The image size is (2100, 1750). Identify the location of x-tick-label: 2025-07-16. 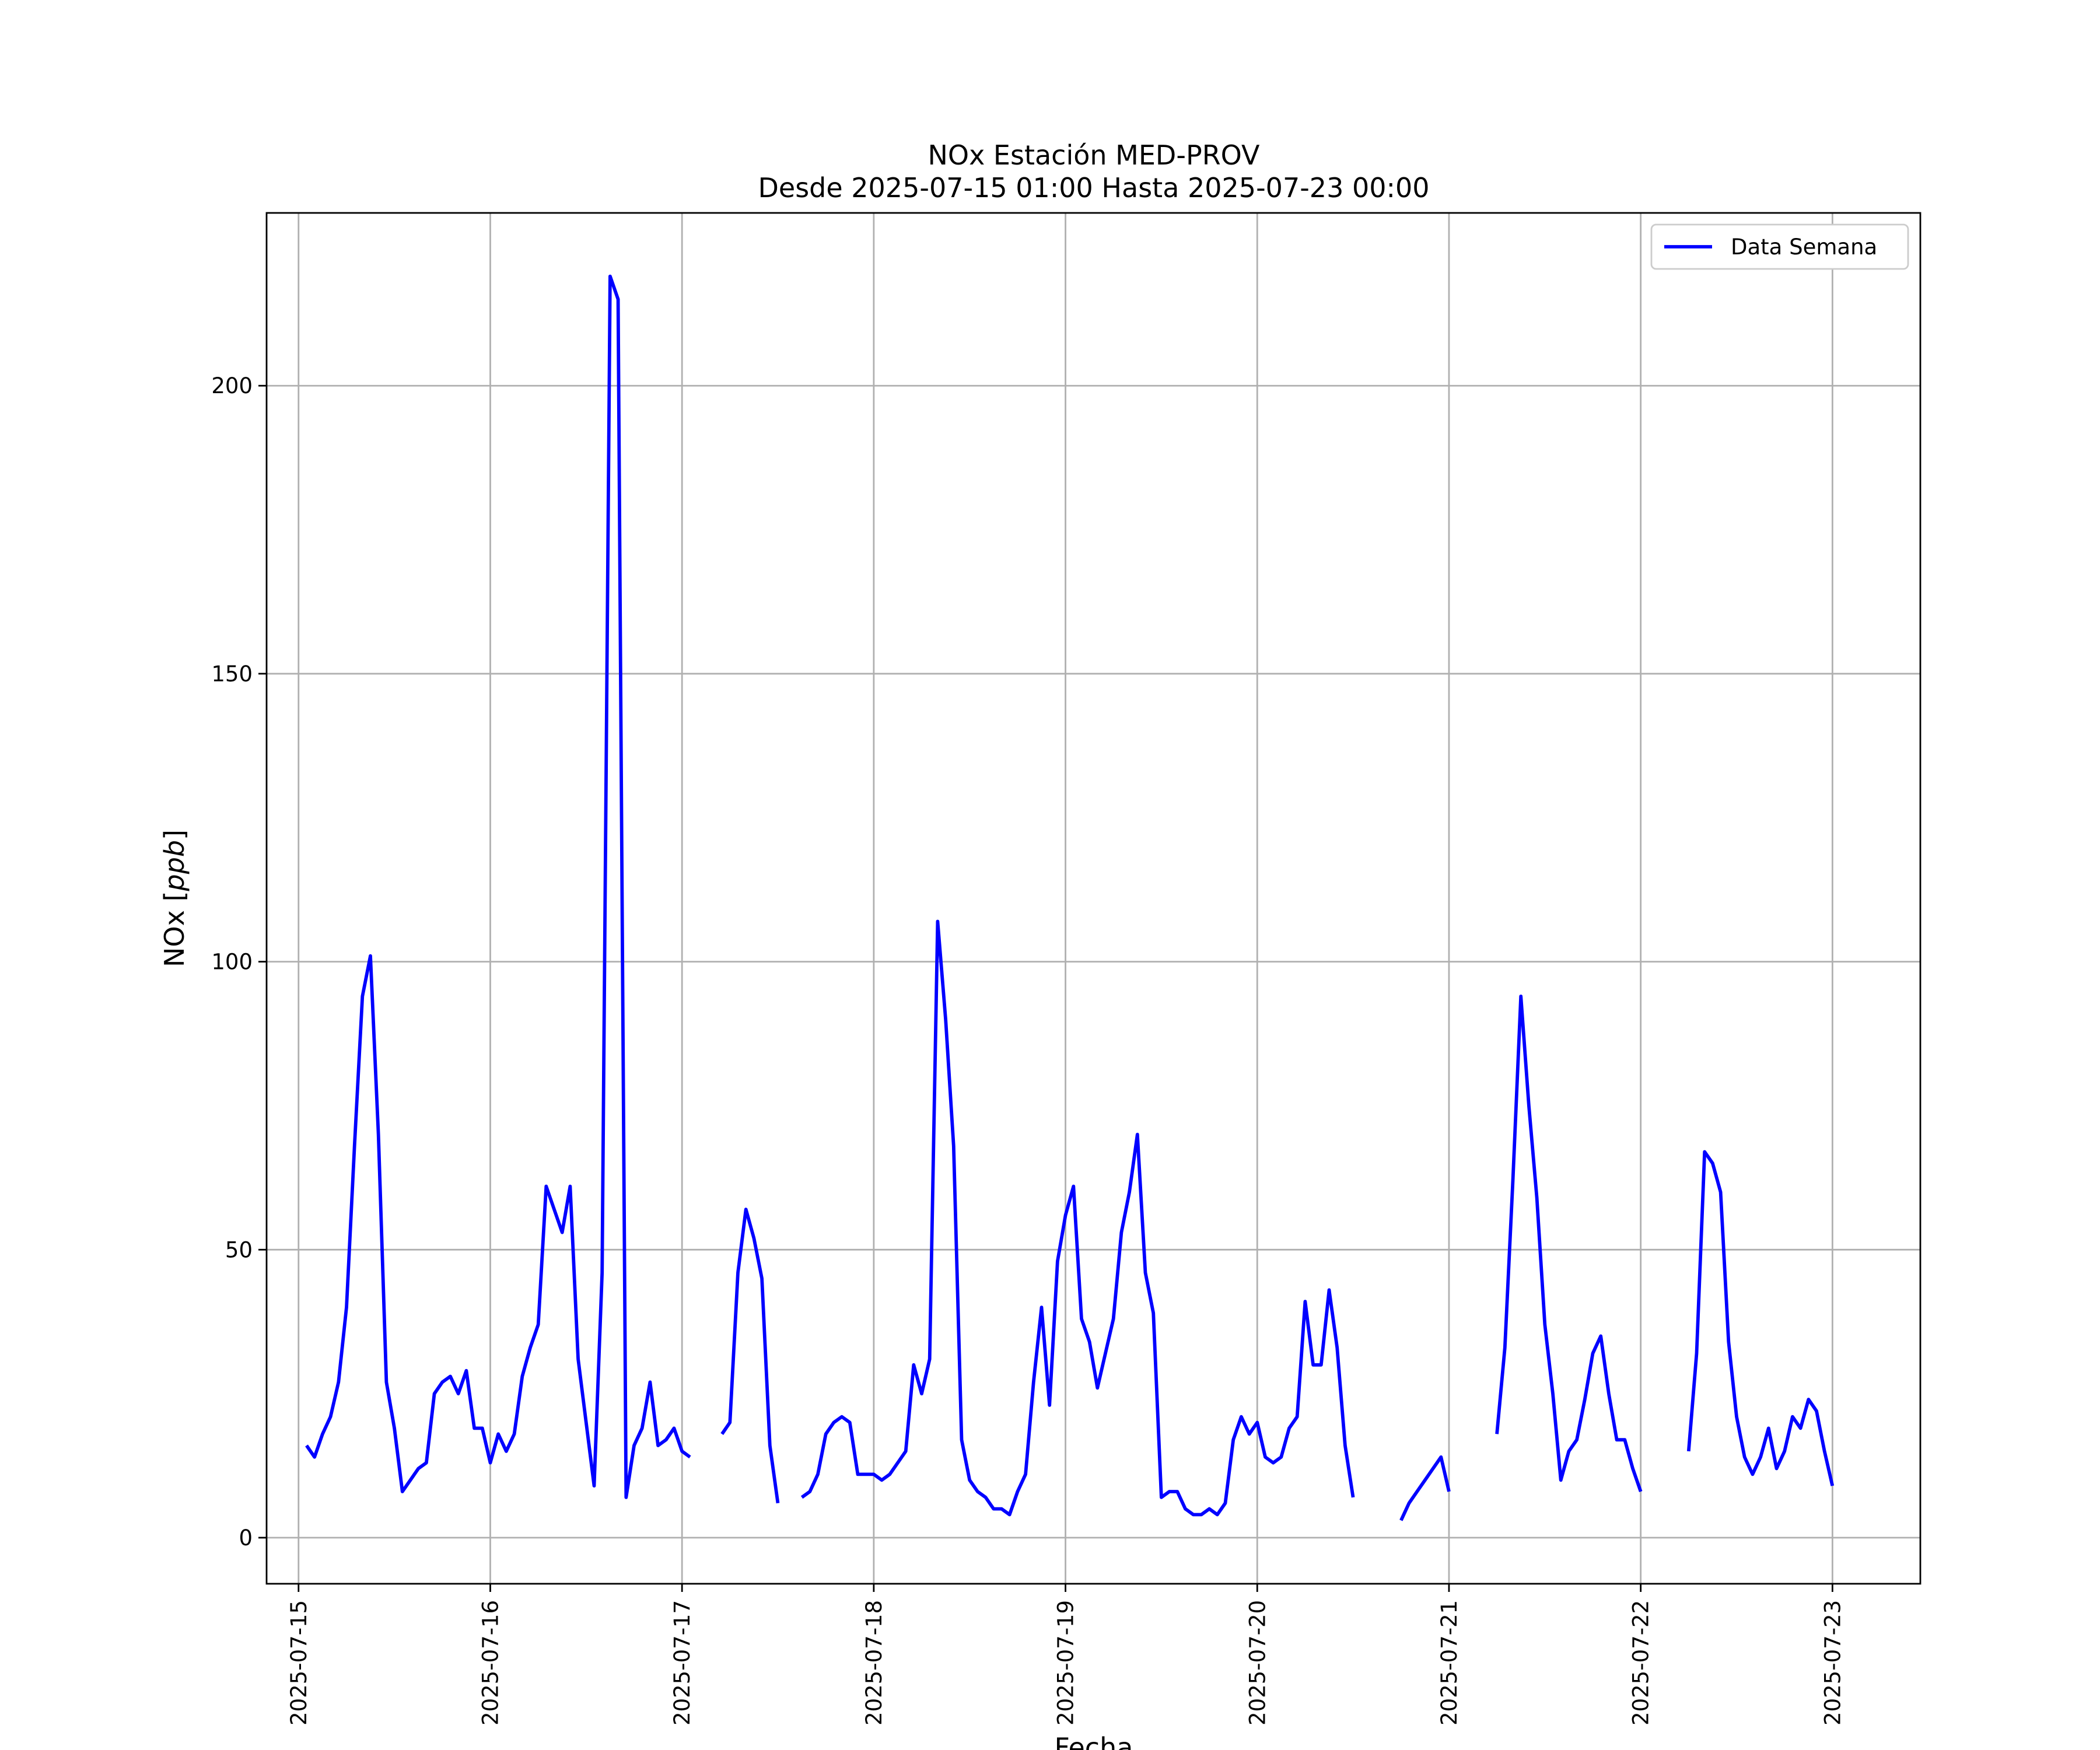
(490, 1663).